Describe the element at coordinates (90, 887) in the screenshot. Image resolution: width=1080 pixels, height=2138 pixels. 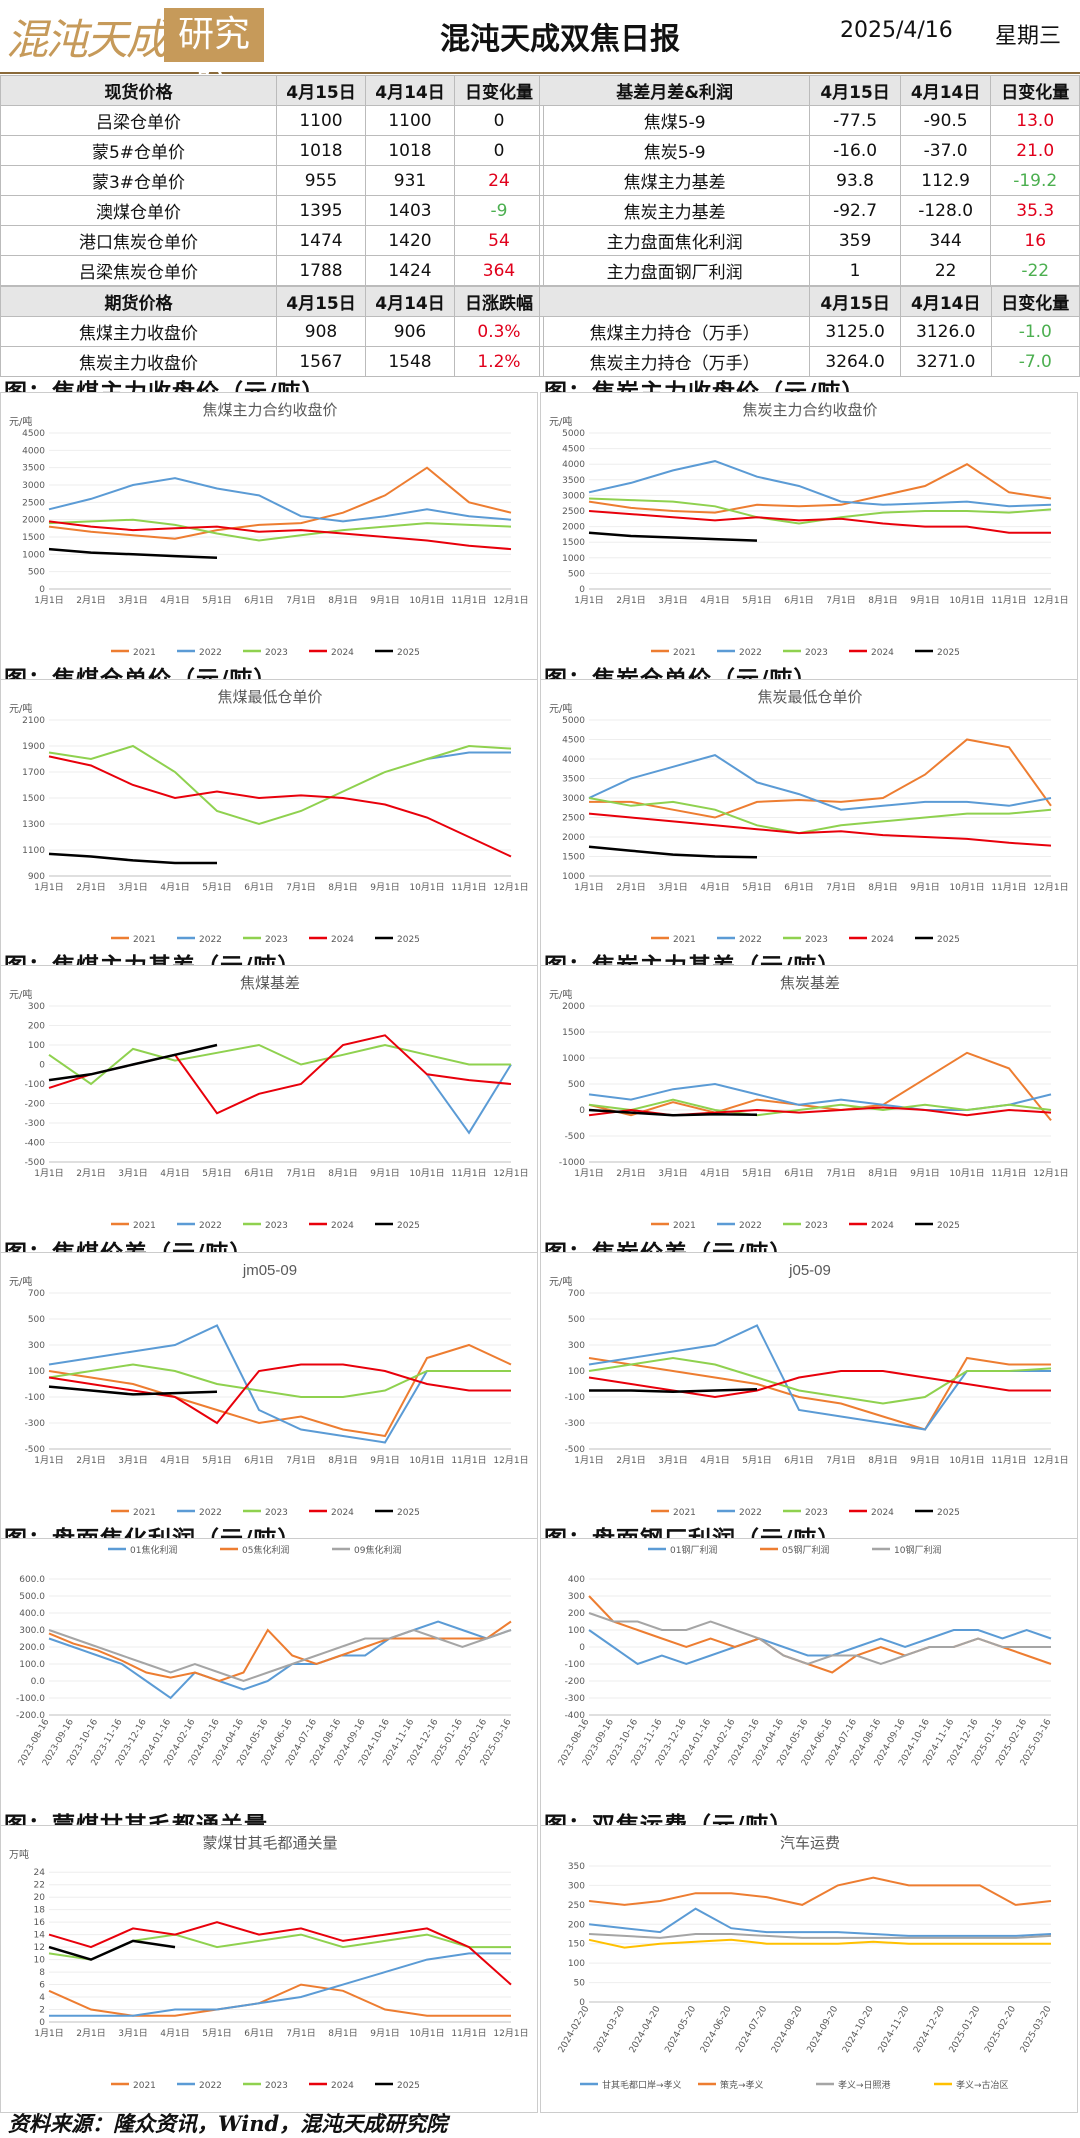
I see `x-tick-label: 2月1日` at that location.